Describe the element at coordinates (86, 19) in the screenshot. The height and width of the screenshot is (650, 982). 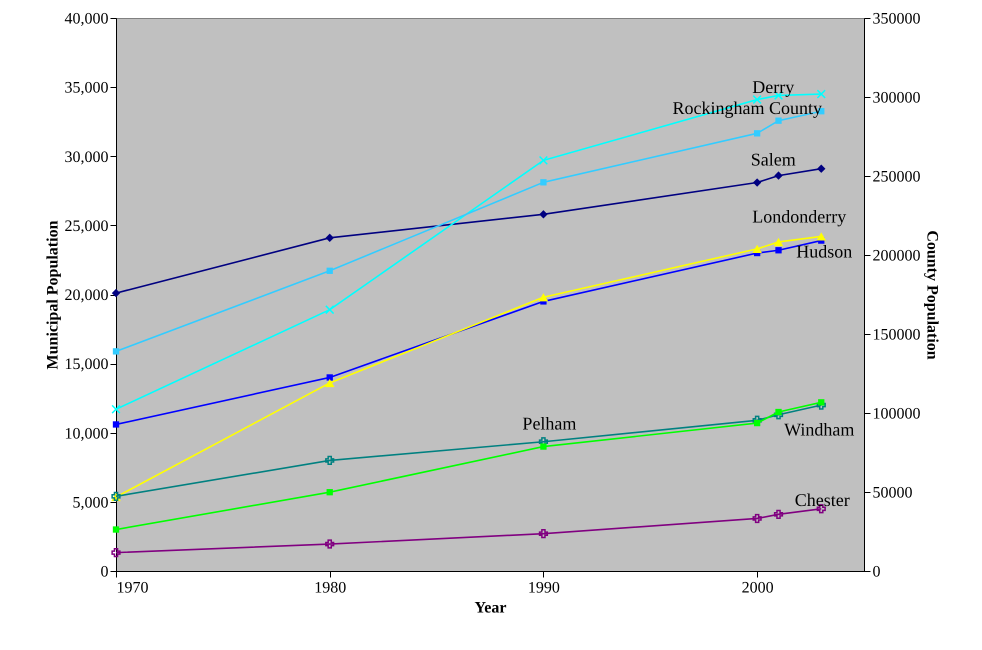
I see `y-tick-label: 40,000` at that location.